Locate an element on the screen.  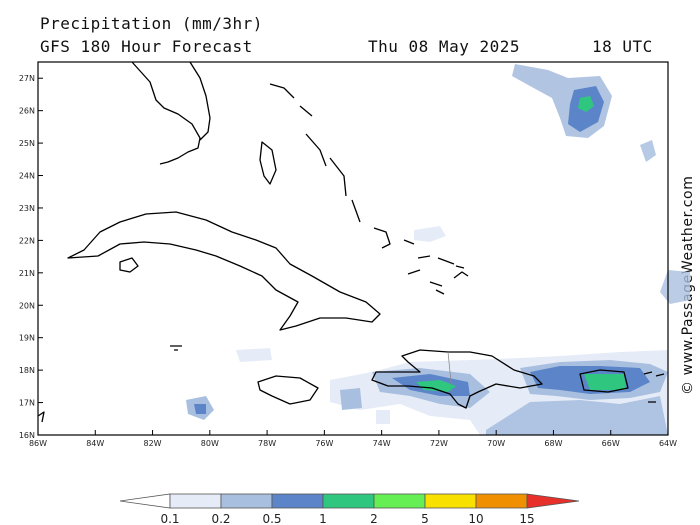
lat-label: 20N is located at coordinates (27, 305).